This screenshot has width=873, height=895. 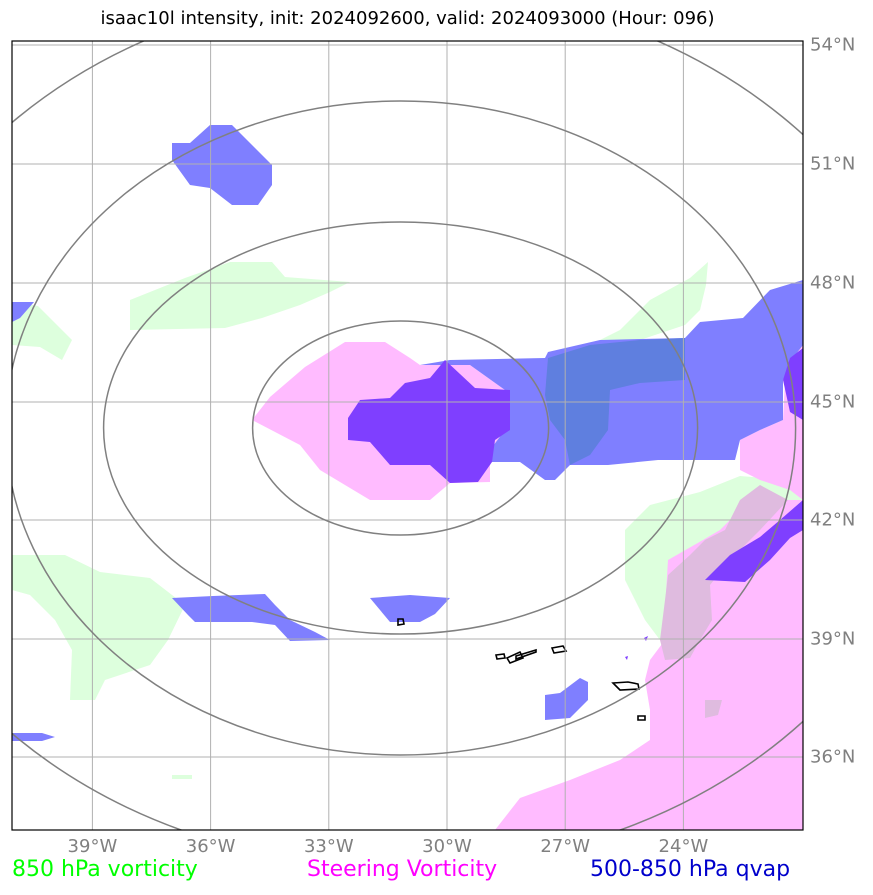 I want to click on overlap-region-southeast, so click(x=724, y=572).